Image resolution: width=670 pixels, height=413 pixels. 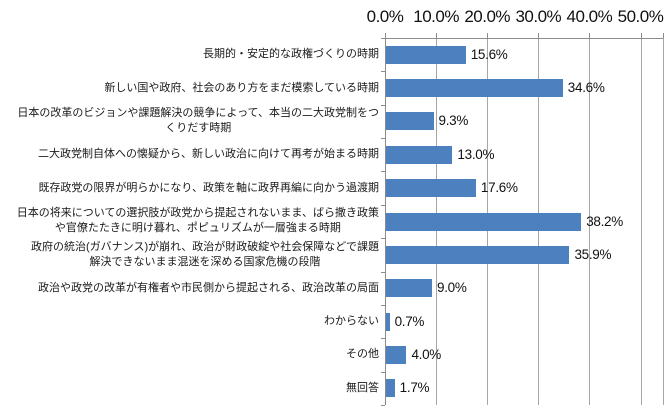 What do you see at coordinates (189, 54) in the screenshot?
I see `category-label: 長期的・安定的な政権づくりの時期` at bounding box center [189, 54].